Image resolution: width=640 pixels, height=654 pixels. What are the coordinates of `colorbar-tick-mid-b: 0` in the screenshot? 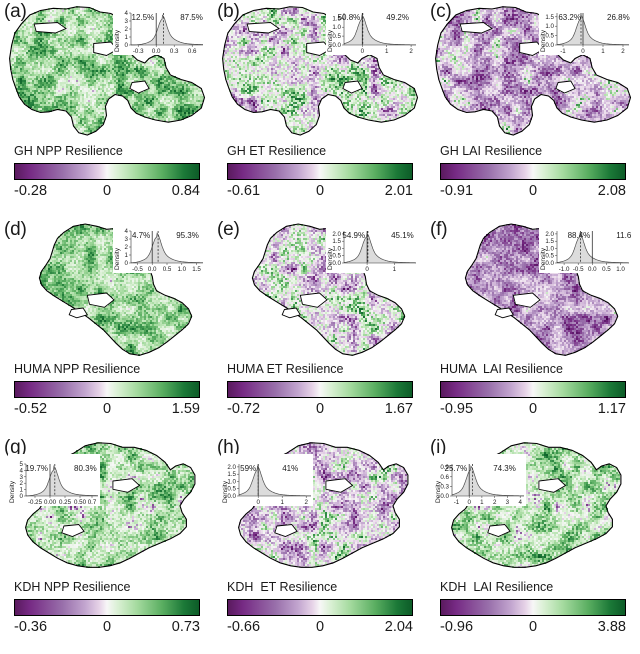 It's located at (320, 191).